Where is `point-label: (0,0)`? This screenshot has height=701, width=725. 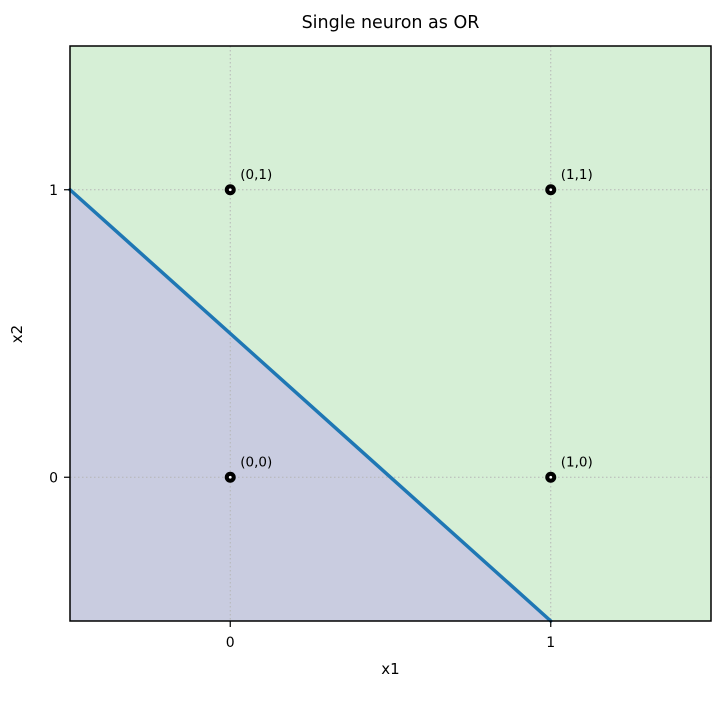
point-label: (0,0) is located at coordinates (256, 462).